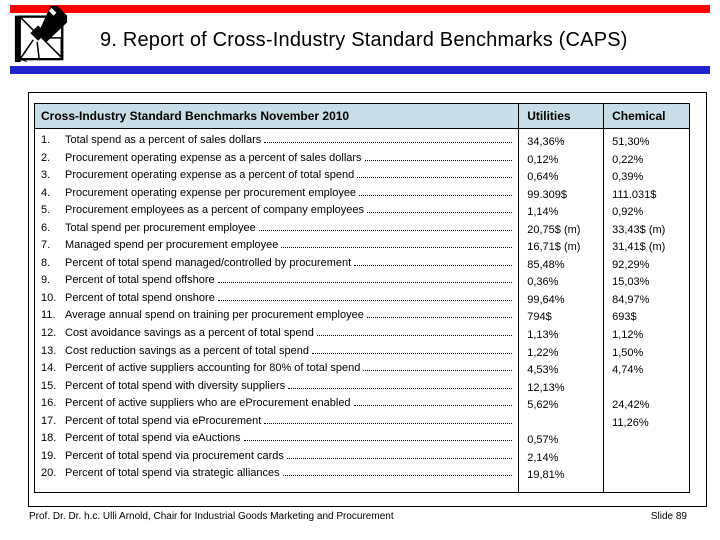  What do you see at coordinates (49, 473) in the screenshot?
I see `row-number: 20.` at bounding box center [49, 473].